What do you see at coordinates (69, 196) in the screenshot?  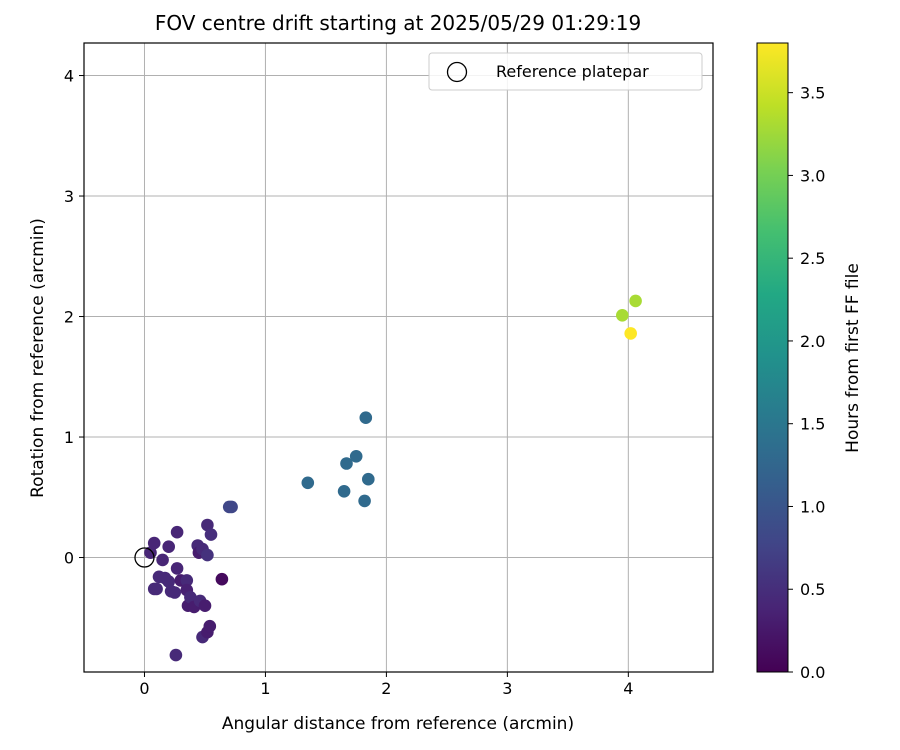 I see `y-tick-label: 3` at bounding box center [69, 196].